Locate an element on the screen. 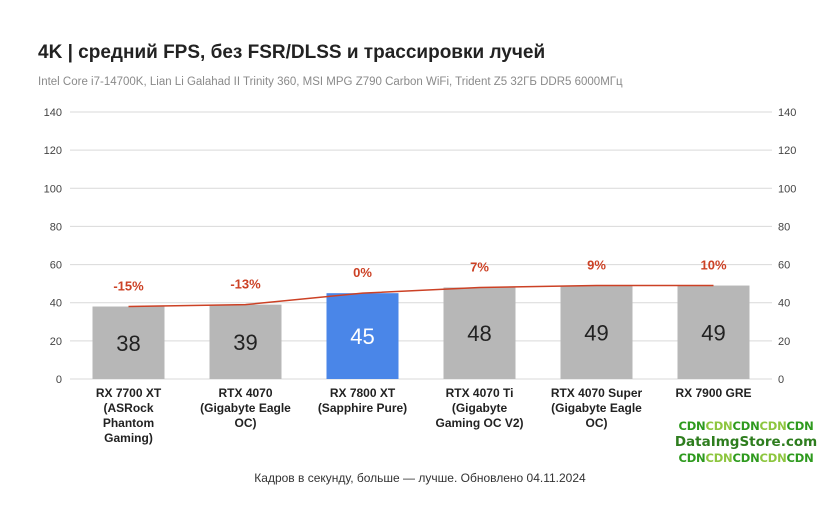 This screenshot has height=528, width=840. y-tick-label-right: 120 is located at coordinates (787, 151).